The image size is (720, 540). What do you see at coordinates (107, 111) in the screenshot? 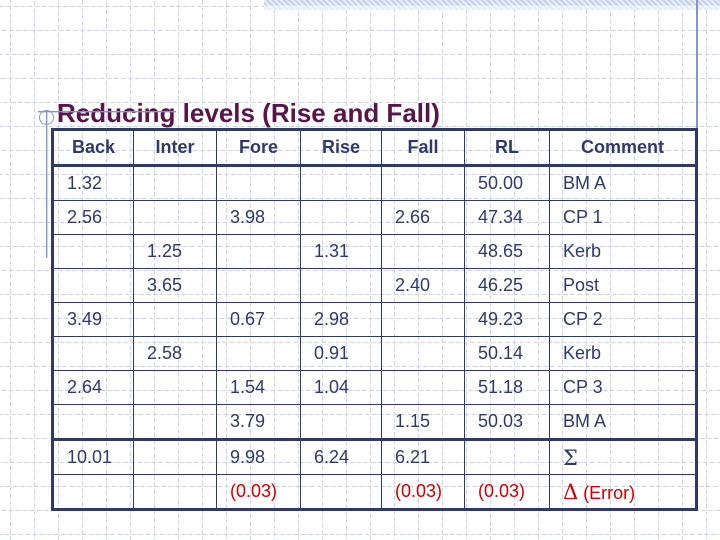
I see `leader-horizontal-line` at bounding box center [107, 111].